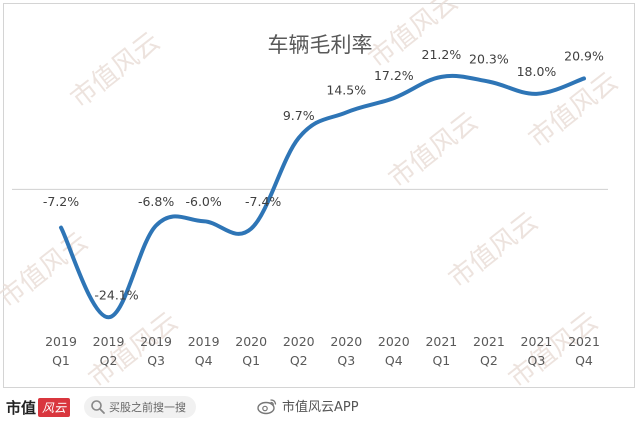 This screenshot has width=640, height=427. I want to click on data-label: -6.8%, so click(156, 201).